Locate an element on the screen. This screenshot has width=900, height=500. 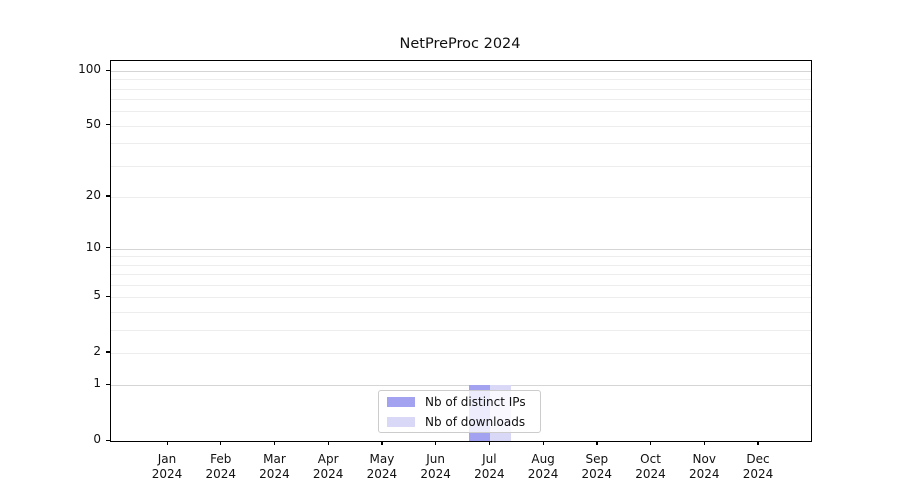
y-tick-label-0: 0 is located at coordinates (97, 439).